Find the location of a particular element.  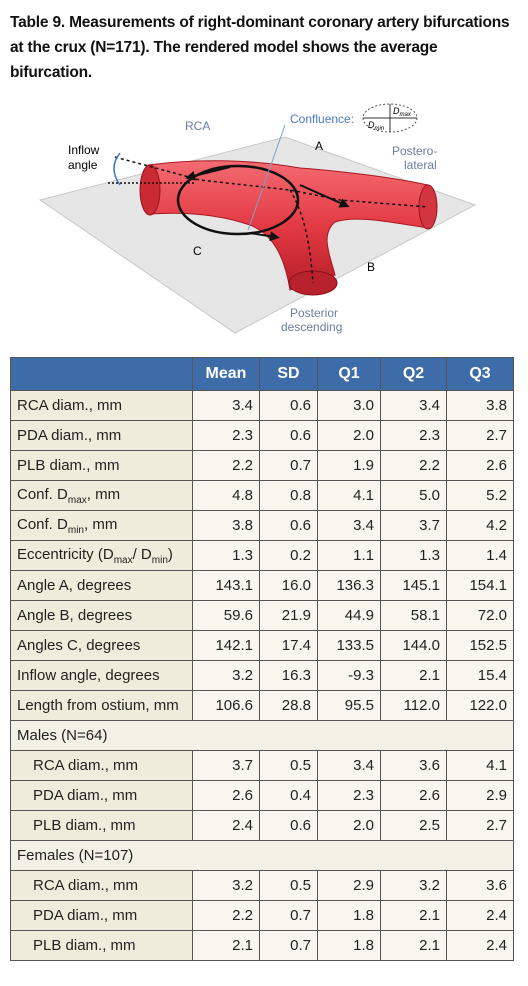

value-cell: 0.5 is located at coordinates (288, 765).